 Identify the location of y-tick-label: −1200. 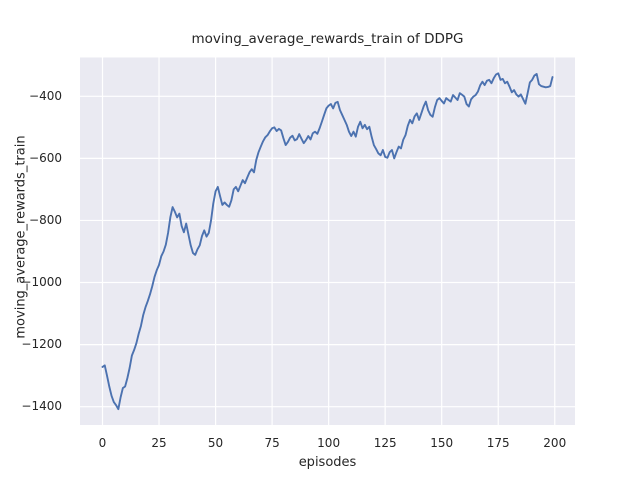
(41, 344).